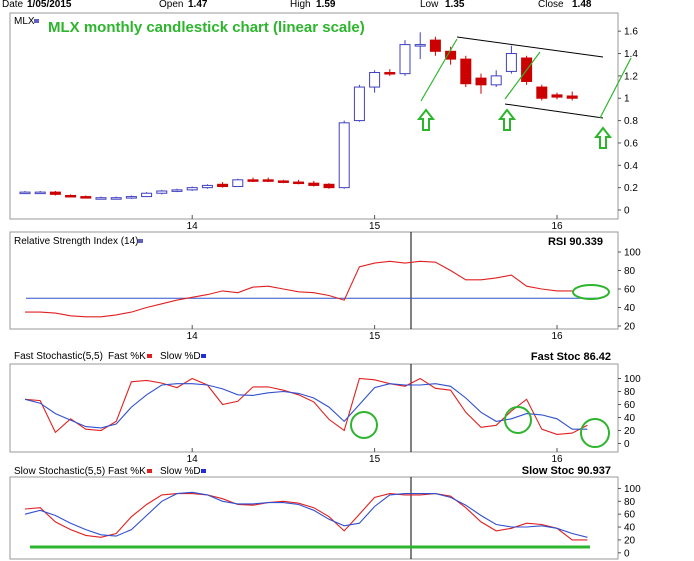 This screenshot has width=694, height=561. I want to click on slow-stoch-k-swatch, so click(149, 471).